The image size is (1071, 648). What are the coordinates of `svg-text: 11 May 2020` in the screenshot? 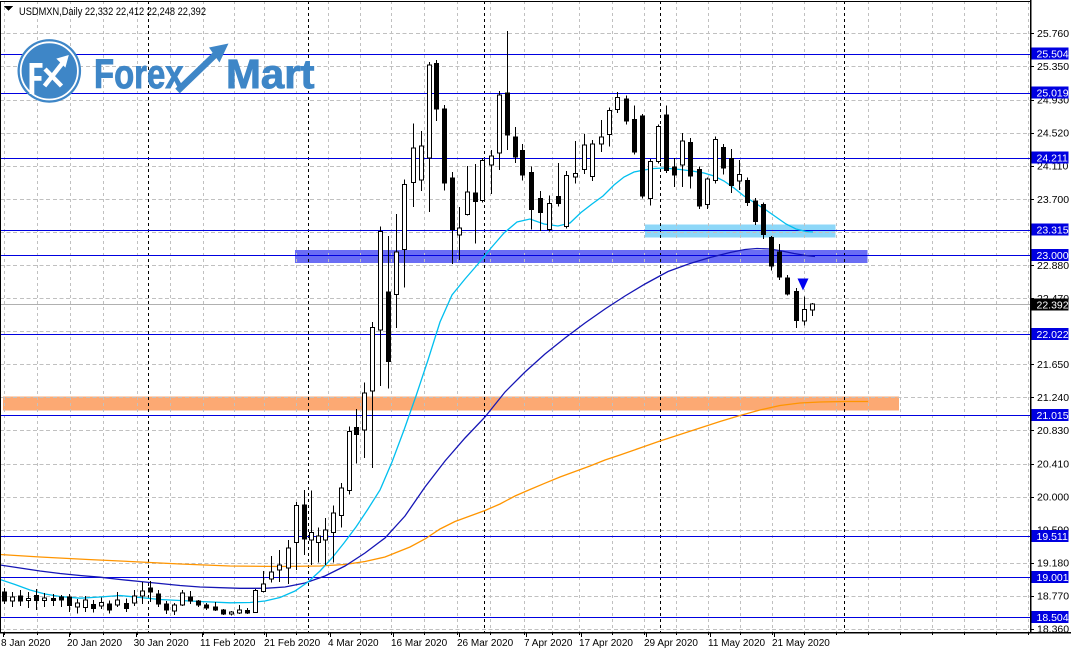 It's located at (737, 643).